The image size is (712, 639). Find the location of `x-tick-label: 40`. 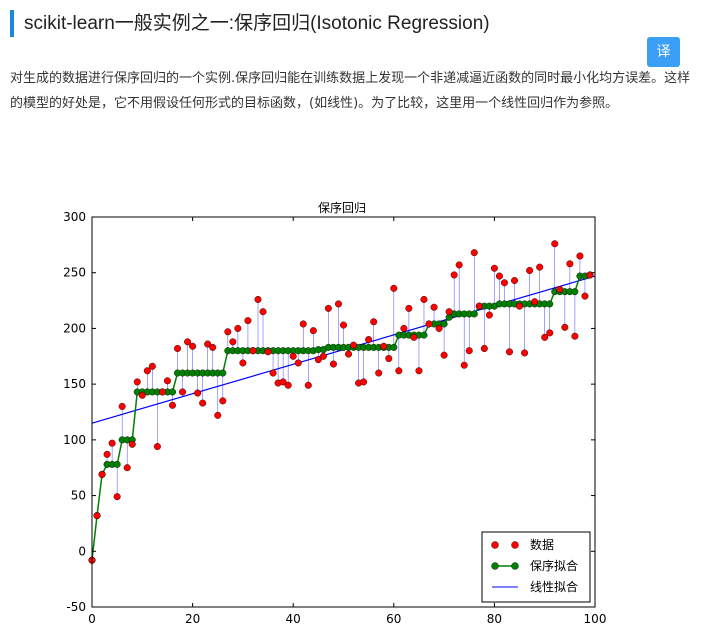

x-tick-label: 40 is located at coordinates (293, 619).